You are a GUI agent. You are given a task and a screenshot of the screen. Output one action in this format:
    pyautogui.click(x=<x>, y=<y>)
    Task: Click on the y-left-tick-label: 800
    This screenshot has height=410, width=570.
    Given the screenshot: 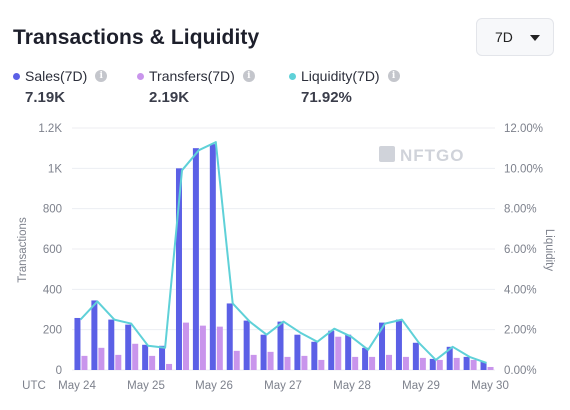 What is the action you would take?
    pyautogui.click(x=52, y=210)
    